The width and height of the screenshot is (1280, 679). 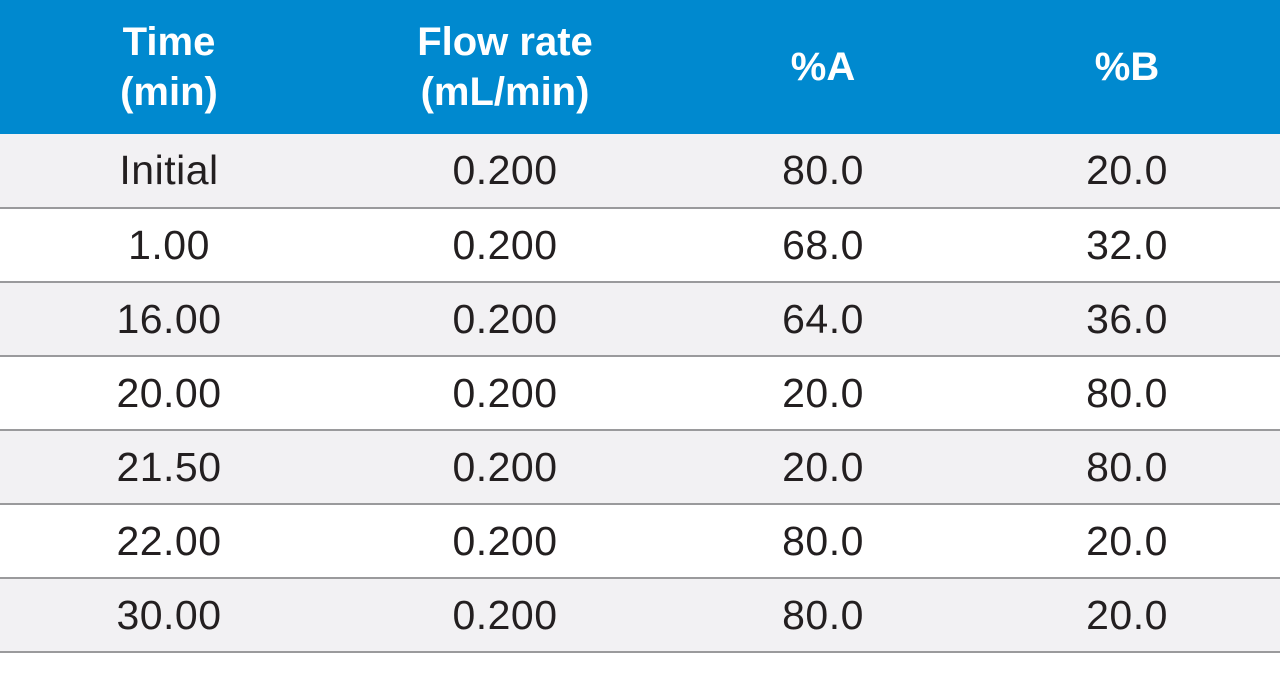 What do you see at coordinates (169, 42) in the screenshot?
I see `header-time-label: Time` at bounding box center [169, 42].